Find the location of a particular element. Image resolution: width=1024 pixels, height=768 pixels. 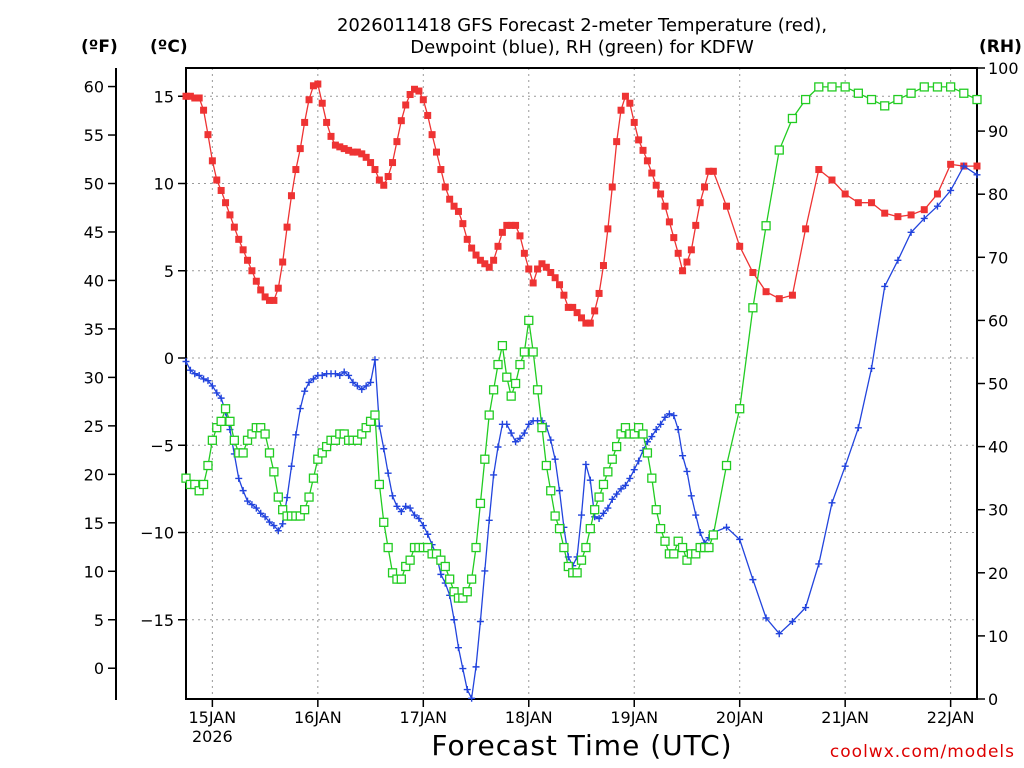

rh-tick-label: 70 is located at coordinates (998, 257).